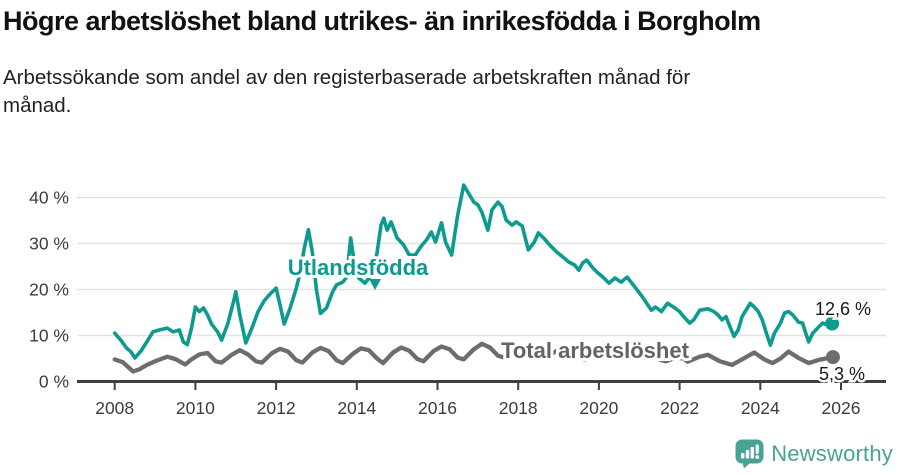 This screenshot has height=474, width=900. I want to click on y-axis-tick-label: 40 %, so click(49, 198).